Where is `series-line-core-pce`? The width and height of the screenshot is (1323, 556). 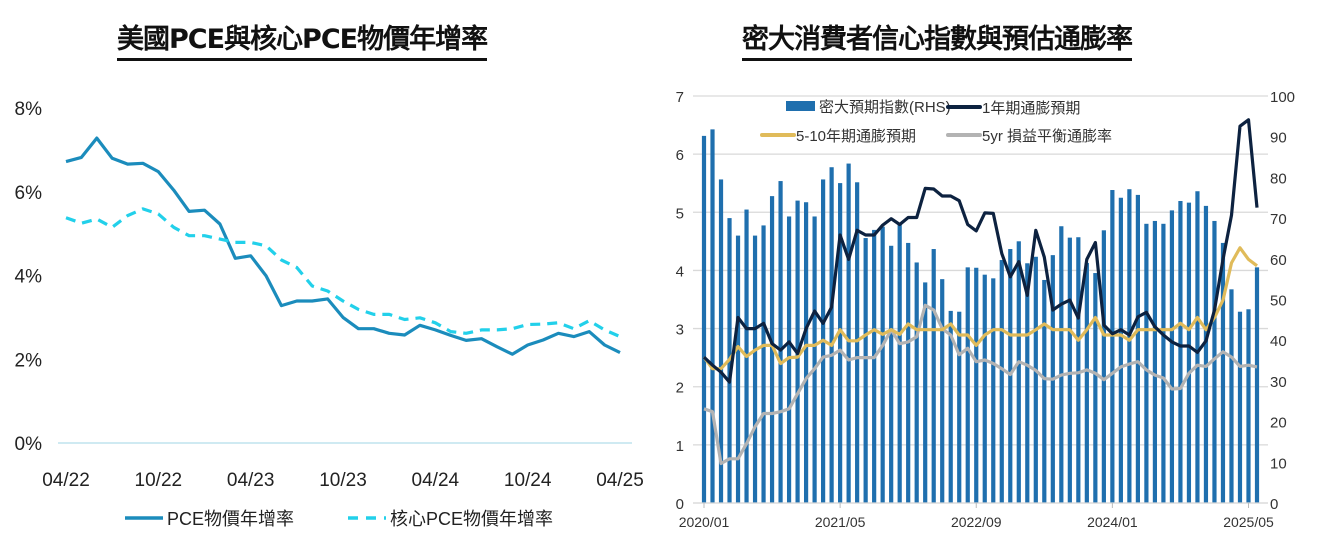
series-line-core-pce is located at coordinates (343, 273).